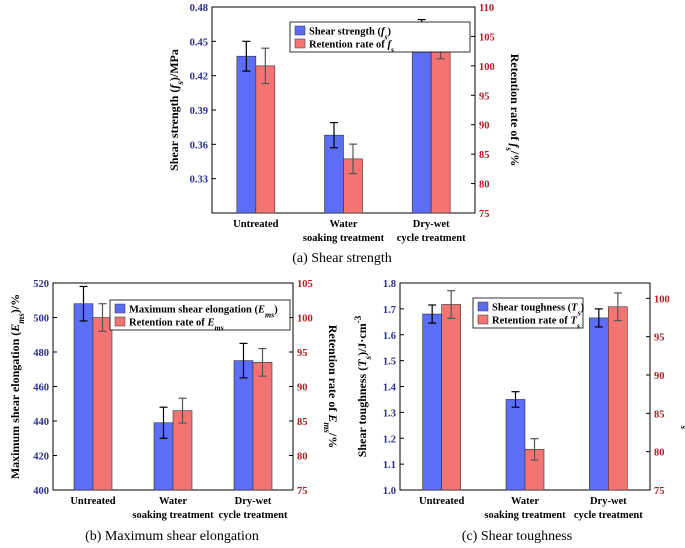  What do you see at coordinates (199, 180) in the screenshot?
I see `left-tick-label: 0.33` at bounding box center [199, 180].